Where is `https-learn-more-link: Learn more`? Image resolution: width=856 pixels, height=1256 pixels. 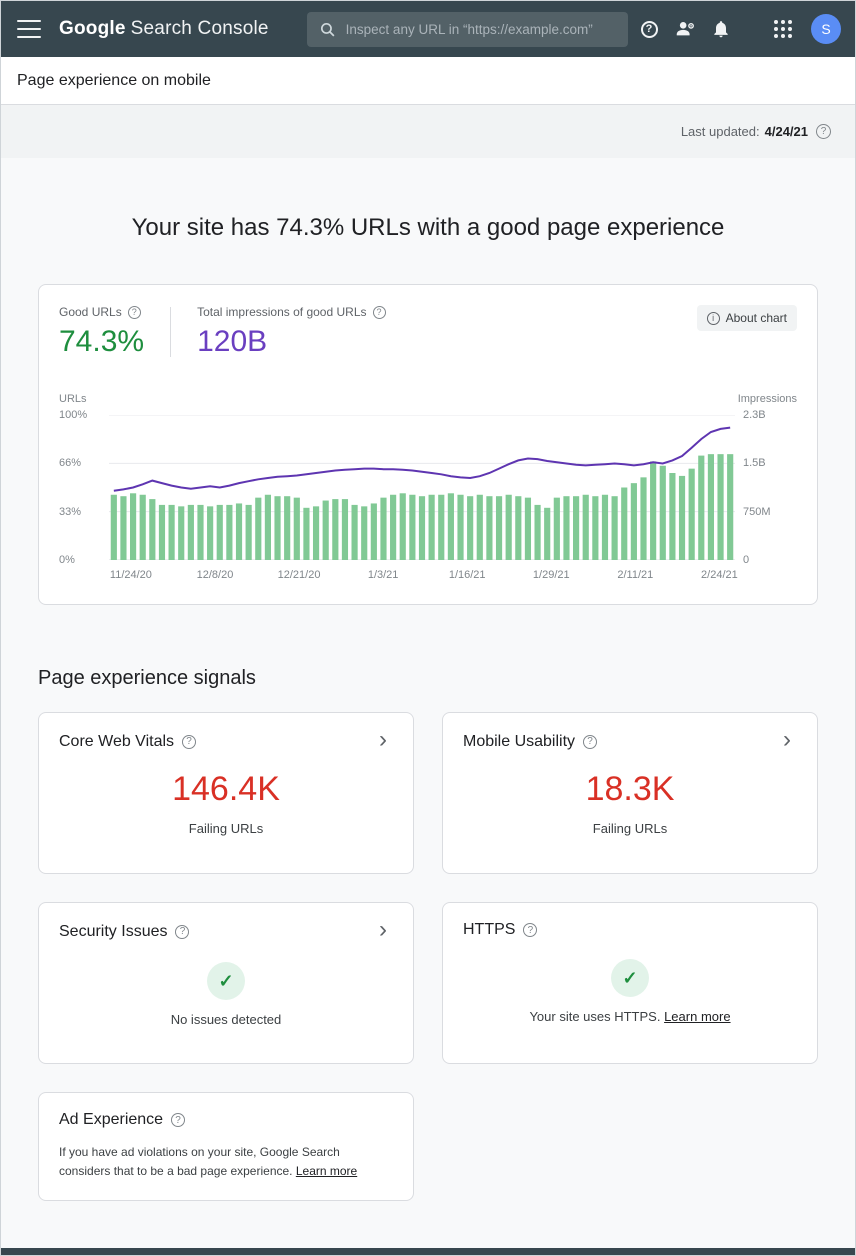 https-learn-more-link: Learn more is located at coordinates (697, 1016).